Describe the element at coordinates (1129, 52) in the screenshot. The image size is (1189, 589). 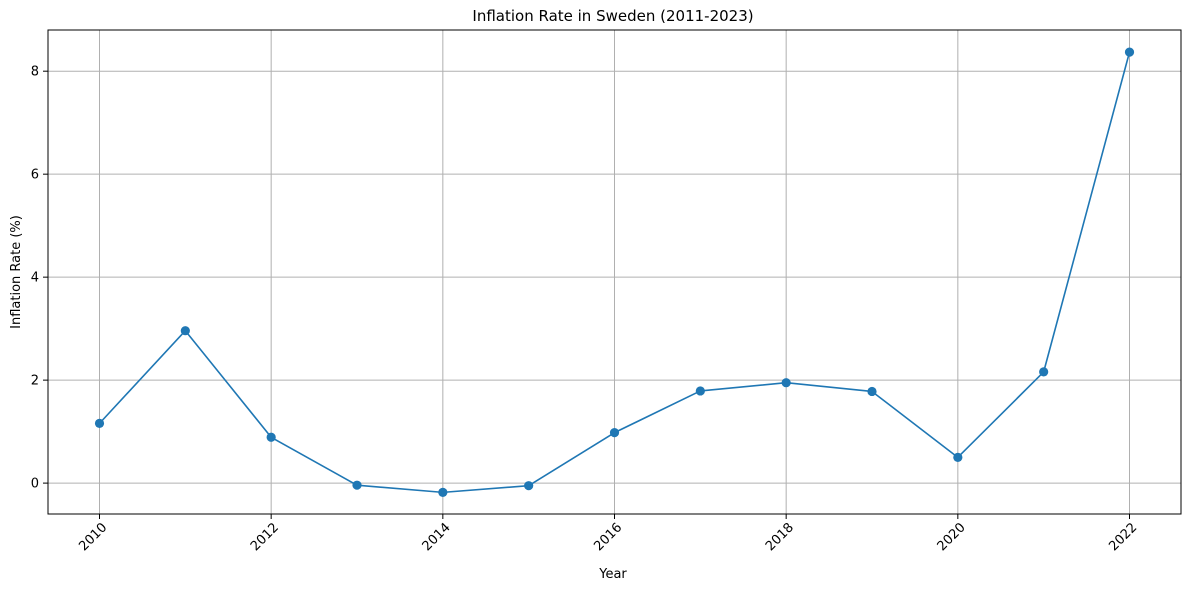
I see `data-point-2022` at that location.